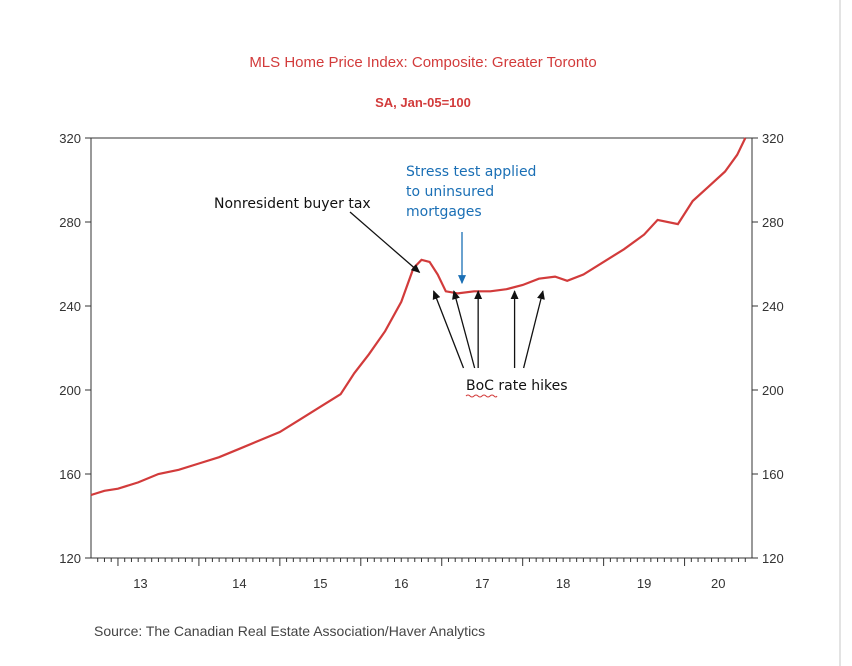  What do you see at coordinates (401, 583) in the screenshot?
I see `x-tick-label: 16` at bounding box center [401, 583].